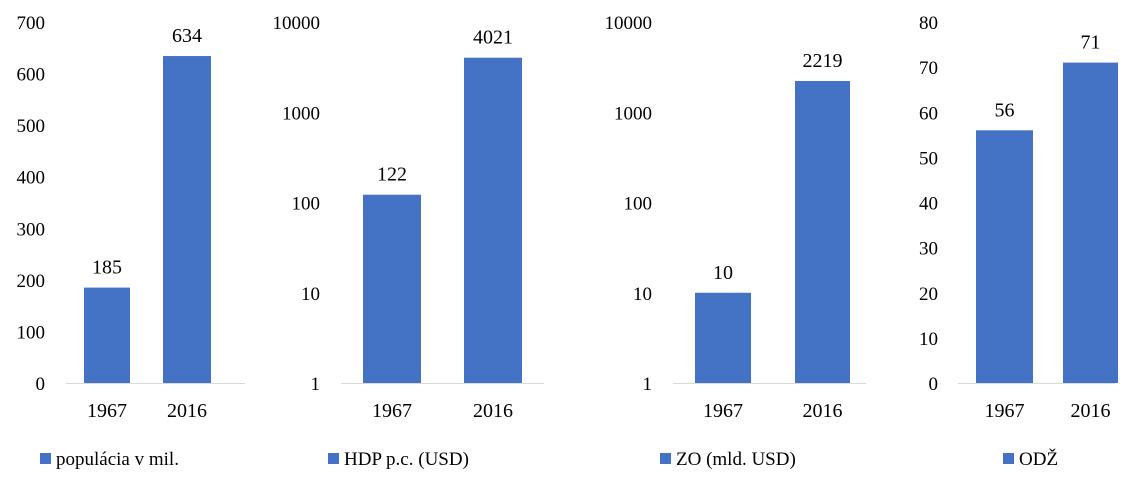 The height and width of the screenshot is (482, 1123). I want to click on data-label: 56, so click(1005, 110).